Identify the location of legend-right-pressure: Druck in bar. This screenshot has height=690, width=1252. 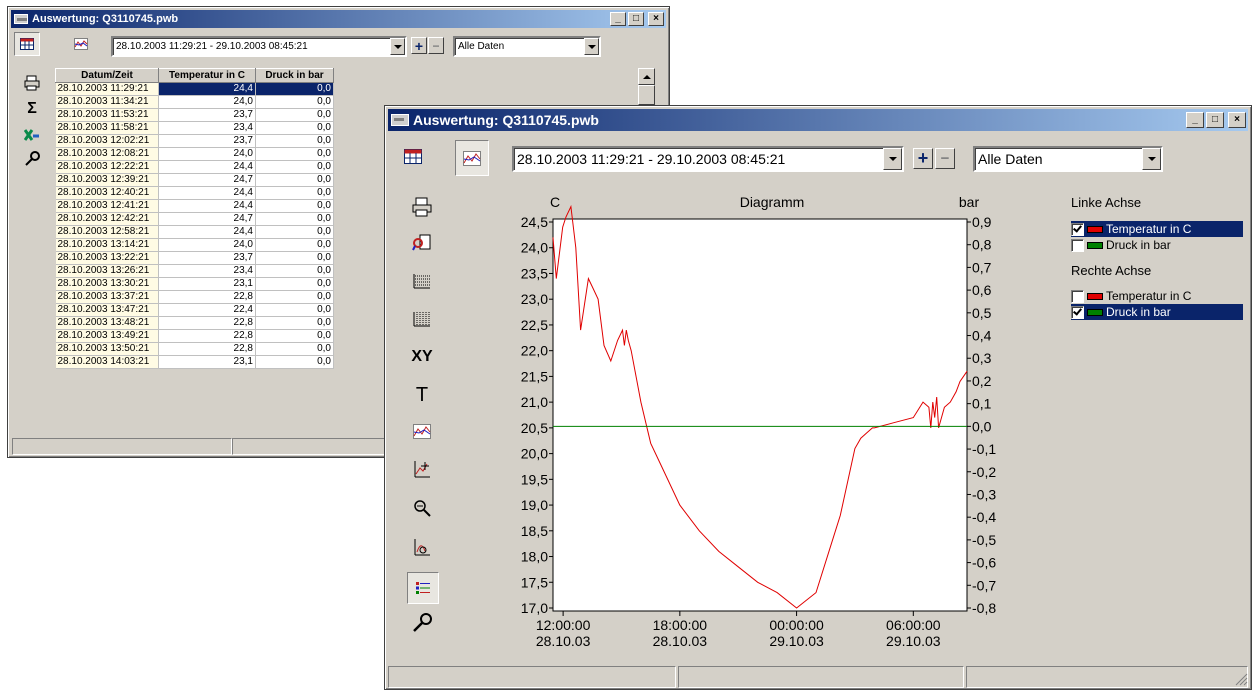
(1157, 312).